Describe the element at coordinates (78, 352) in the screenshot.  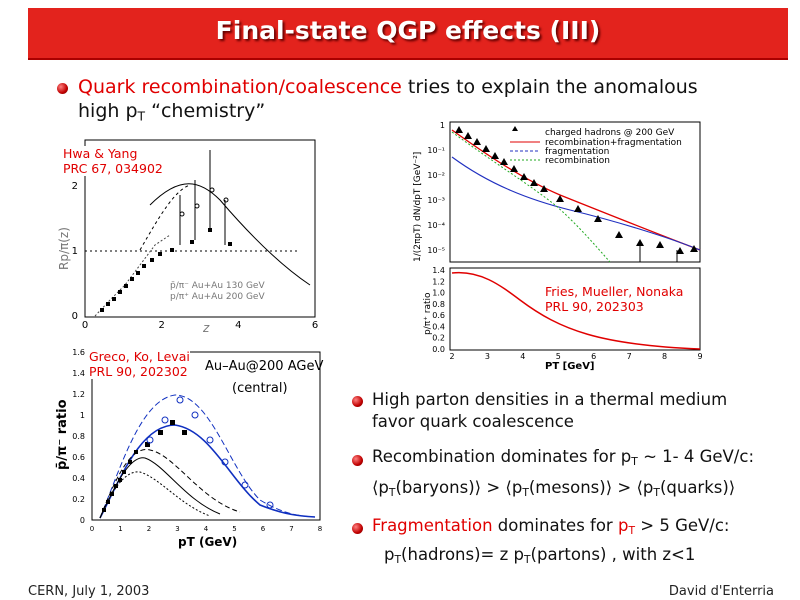
I see `y-tick-label: 1.6` at that location.